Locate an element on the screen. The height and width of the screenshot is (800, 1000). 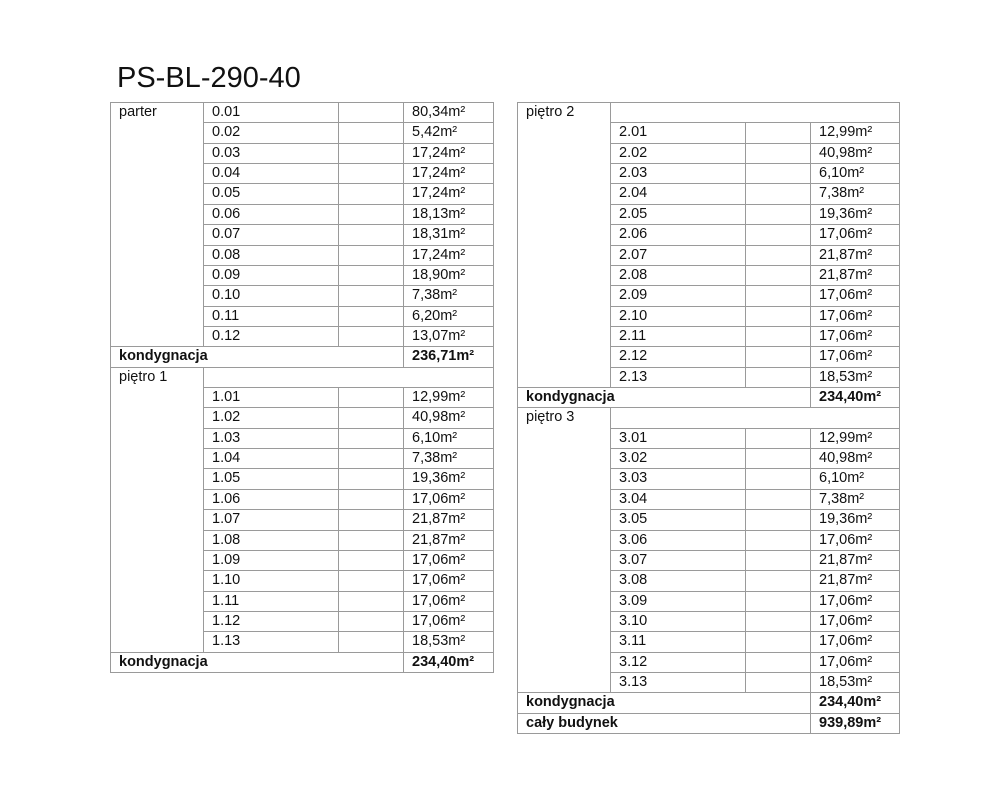
room-number: 3.12 is located at coordinates (678, 662).